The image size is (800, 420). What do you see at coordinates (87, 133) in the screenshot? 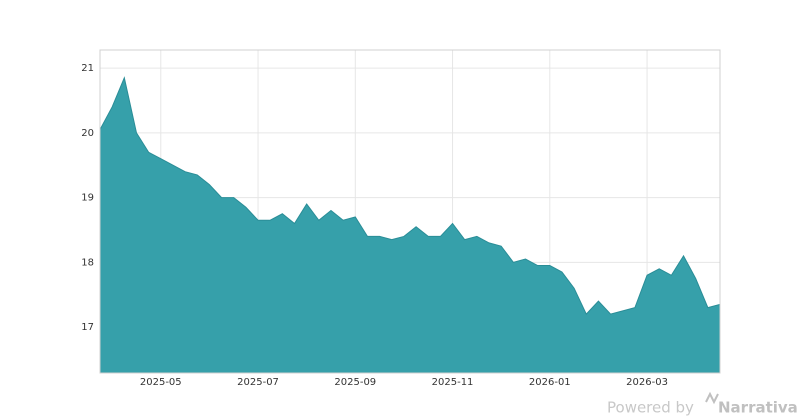
I see `y-tick-label: 20` at bounding box center [87, 133].